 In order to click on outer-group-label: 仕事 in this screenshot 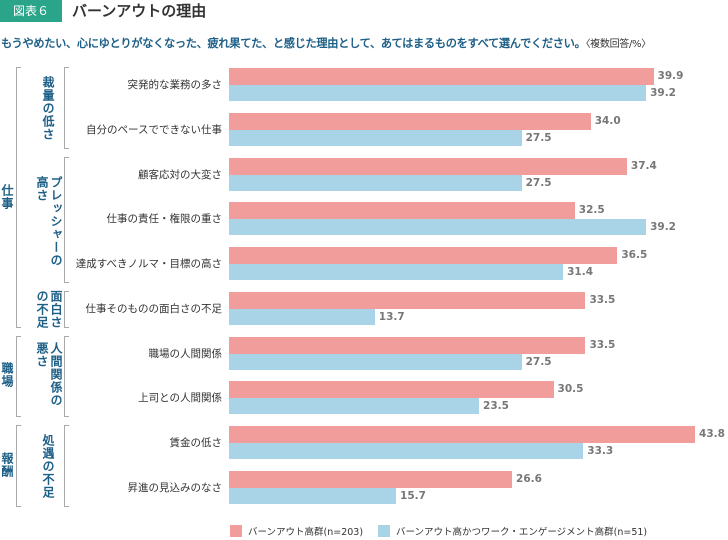, I will do `click(7, 197)`.